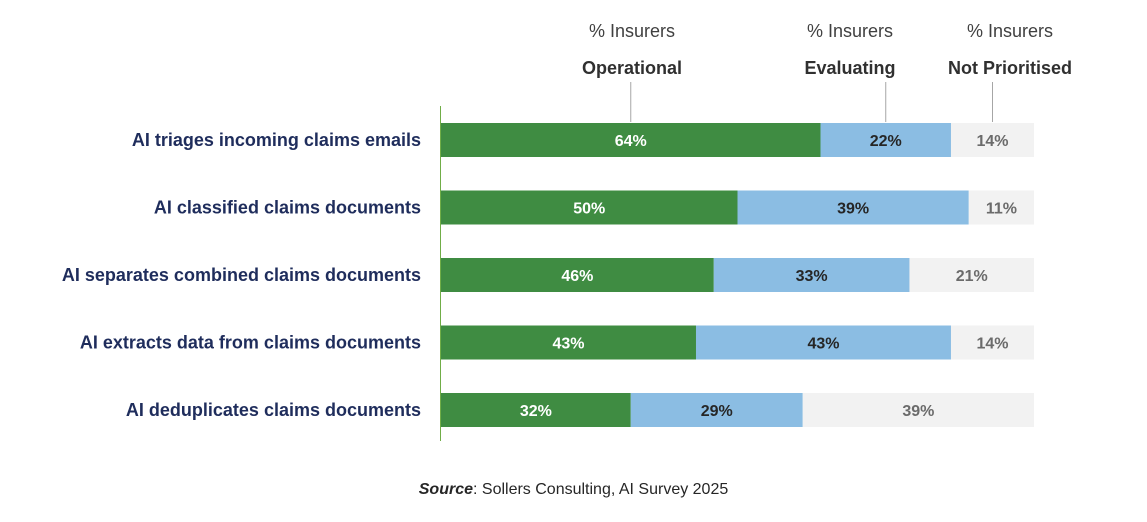 The image size is (1147, 522). I want to click on value-label-2-1: 22%, so click(886, 141).